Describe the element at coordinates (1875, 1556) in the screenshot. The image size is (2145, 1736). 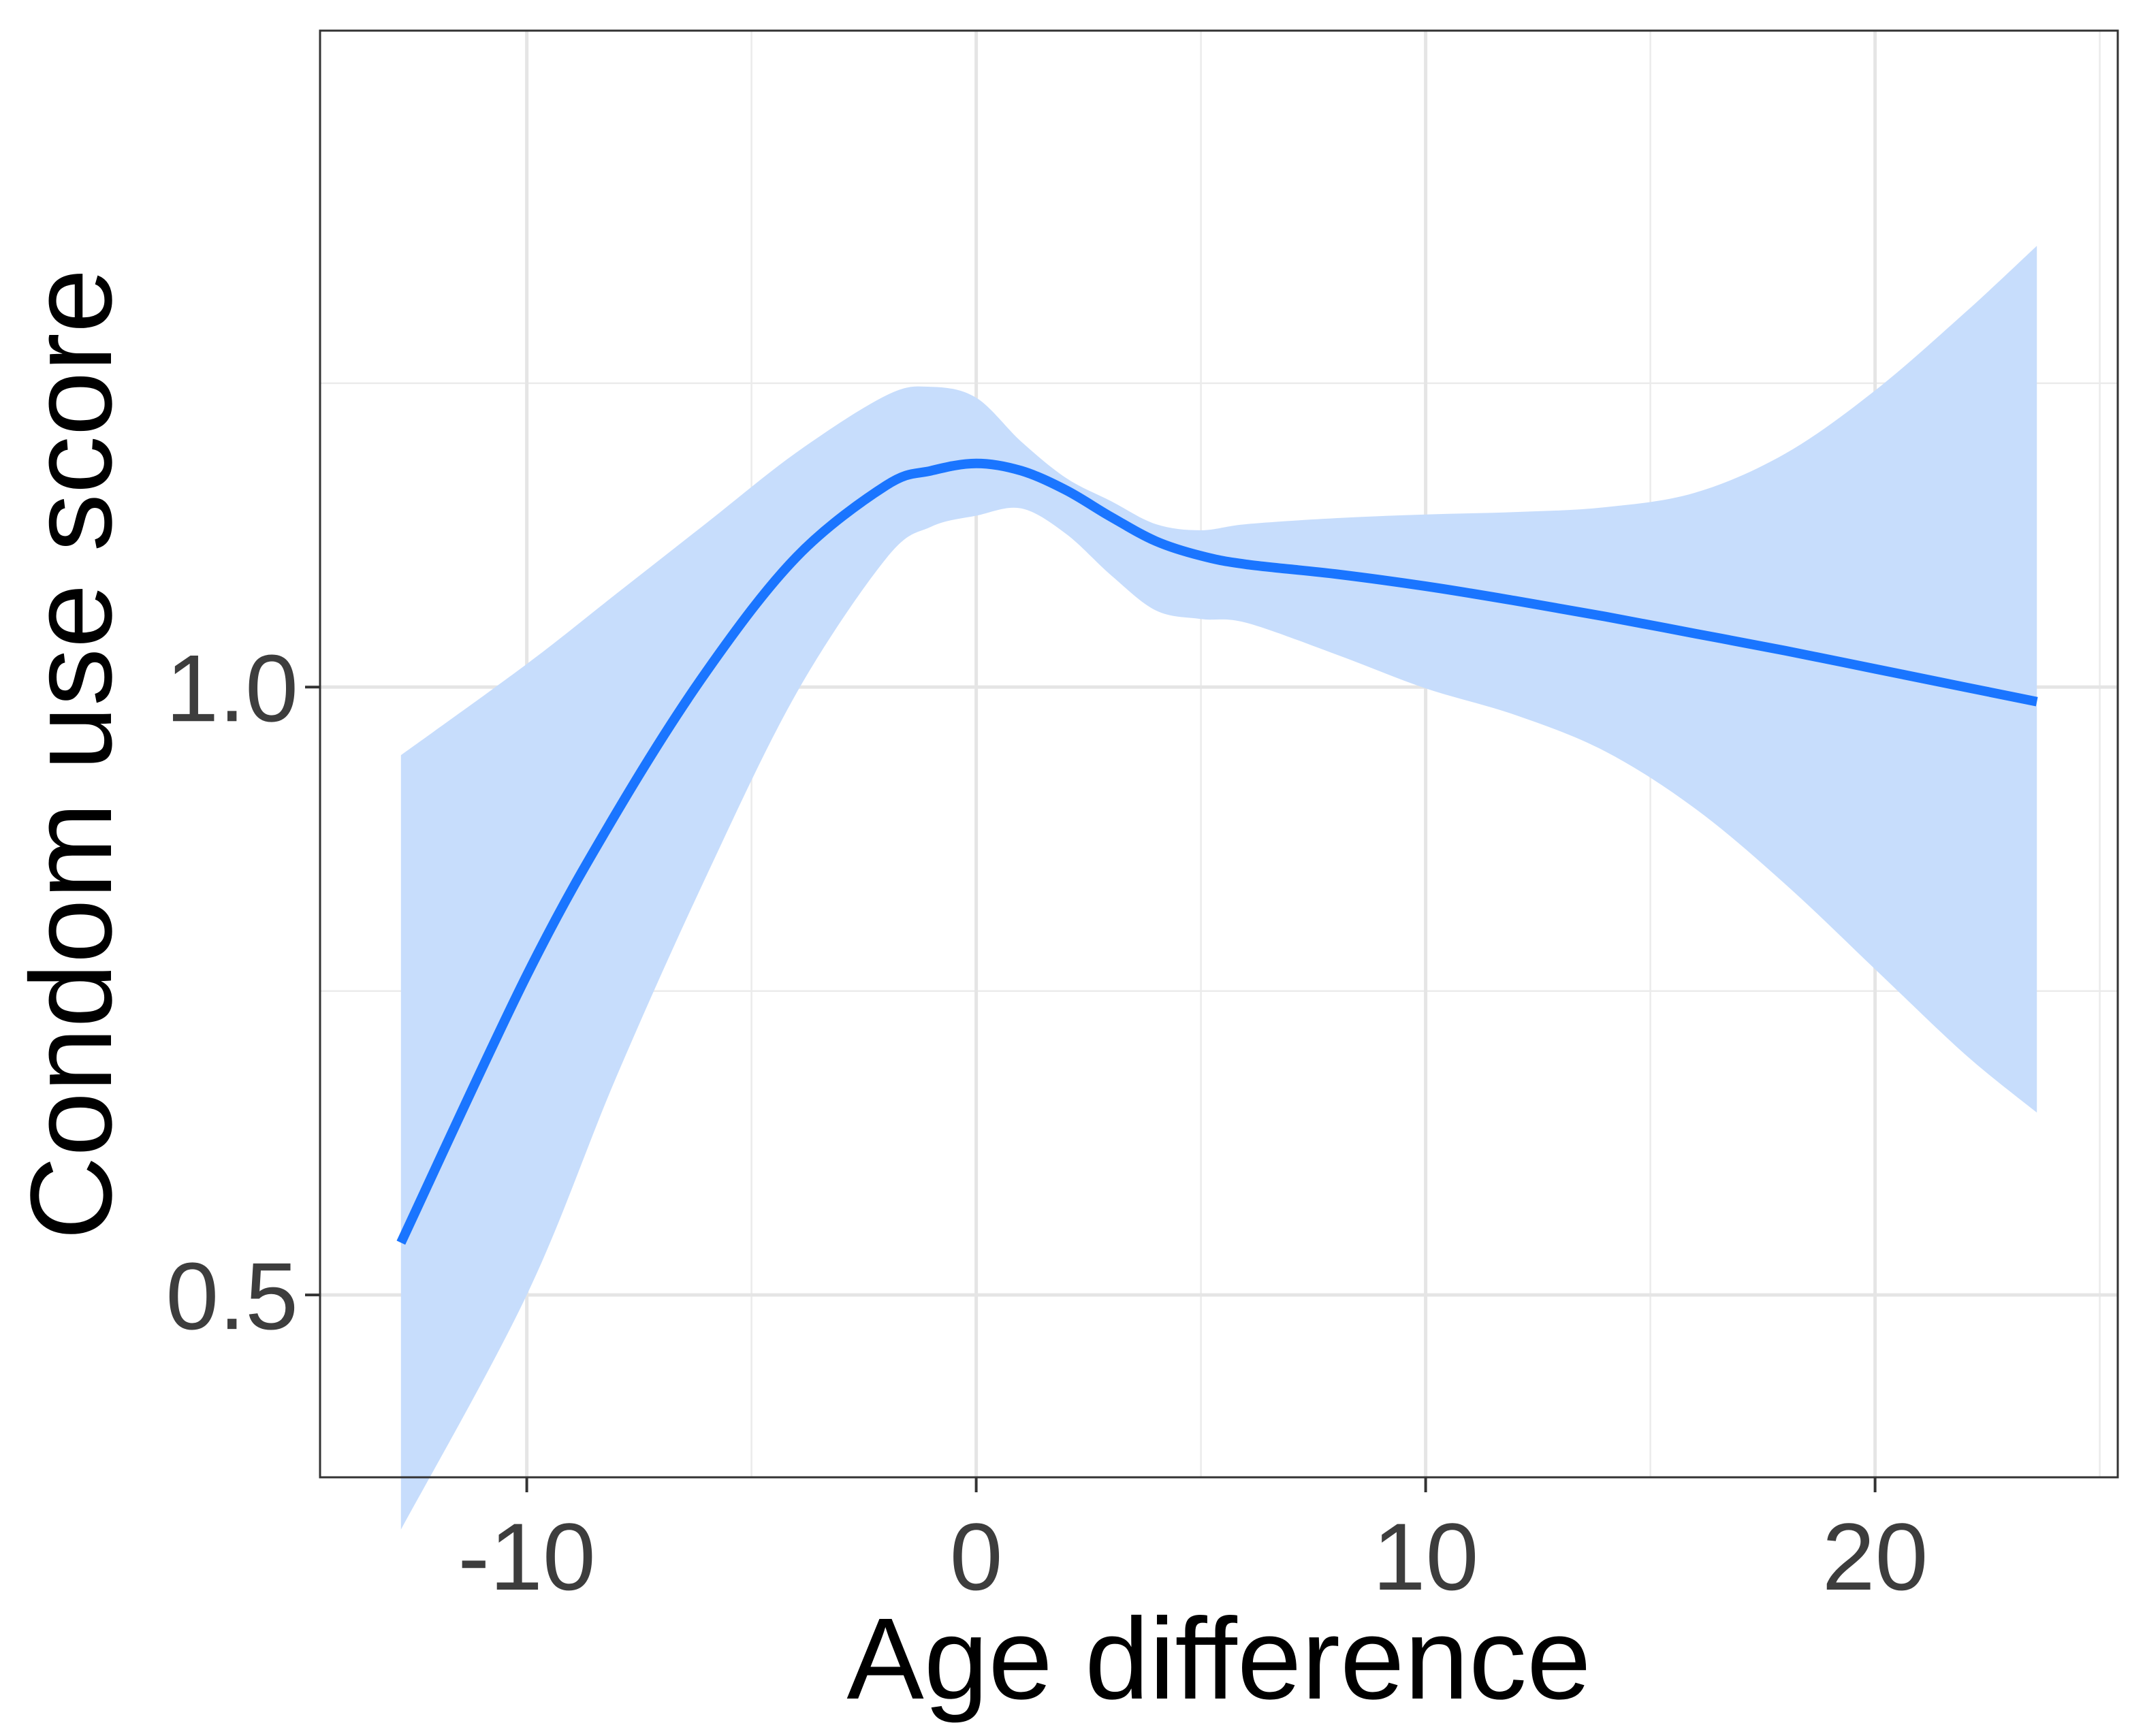
I see `x-tick-label: 20` at that location.